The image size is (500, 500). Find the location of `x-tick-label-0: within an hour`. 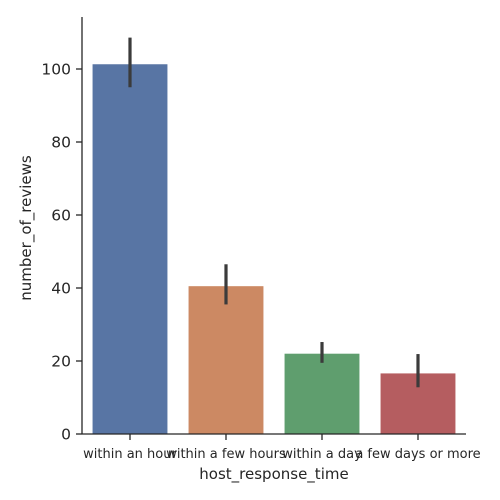

x-tick-label-0: within an hour is located at coordinates (130, 454).